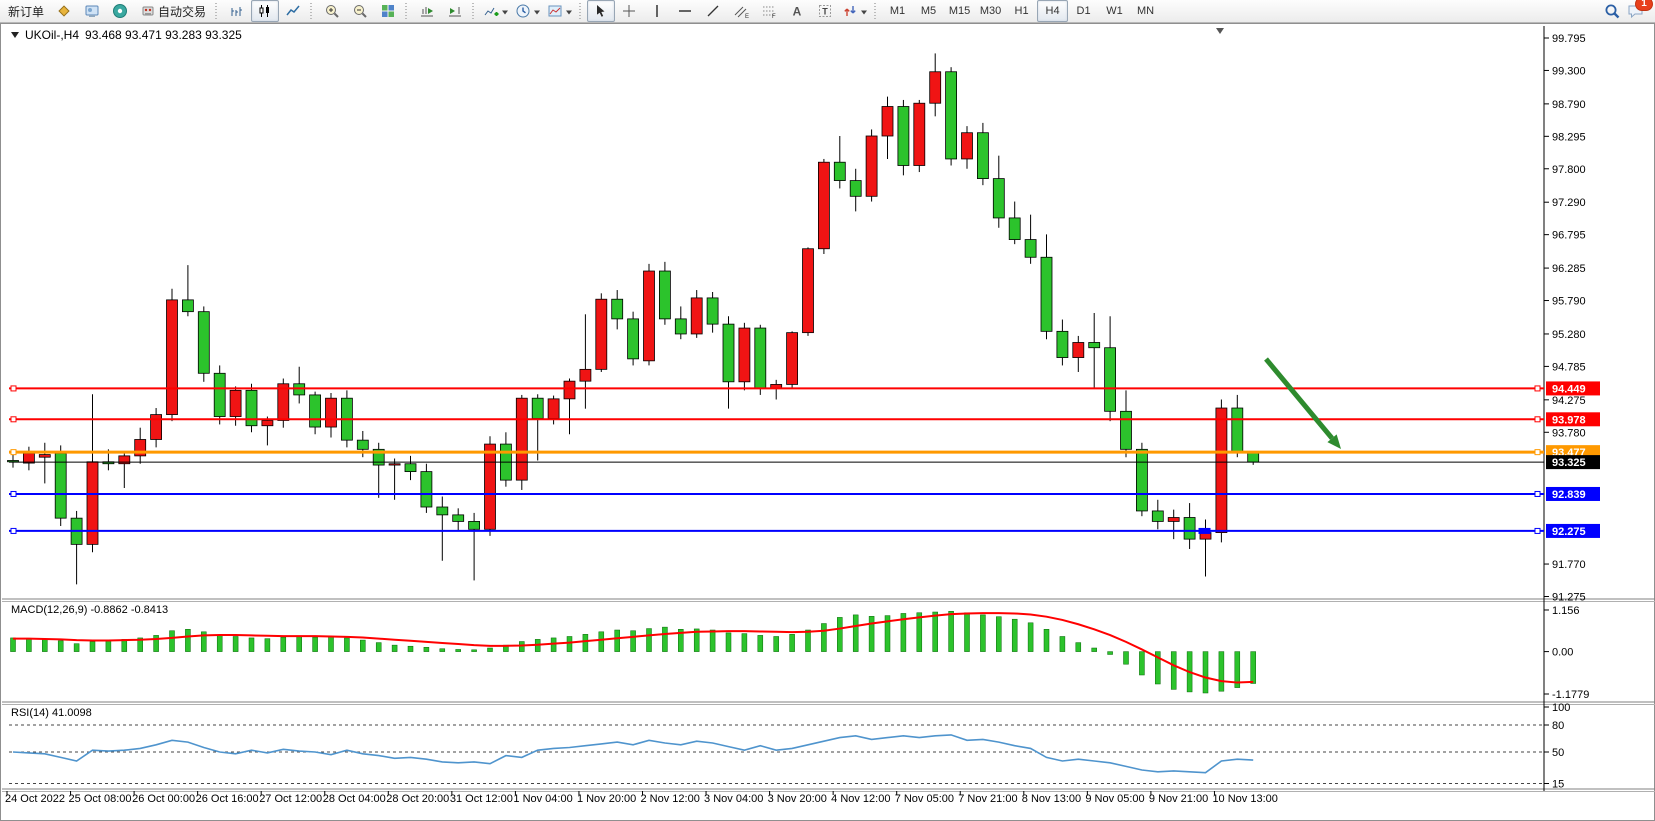 The height and width of the screenshot is (821, 1655). I want to click on price-axis-label: 99.300, so click(1569, 71).